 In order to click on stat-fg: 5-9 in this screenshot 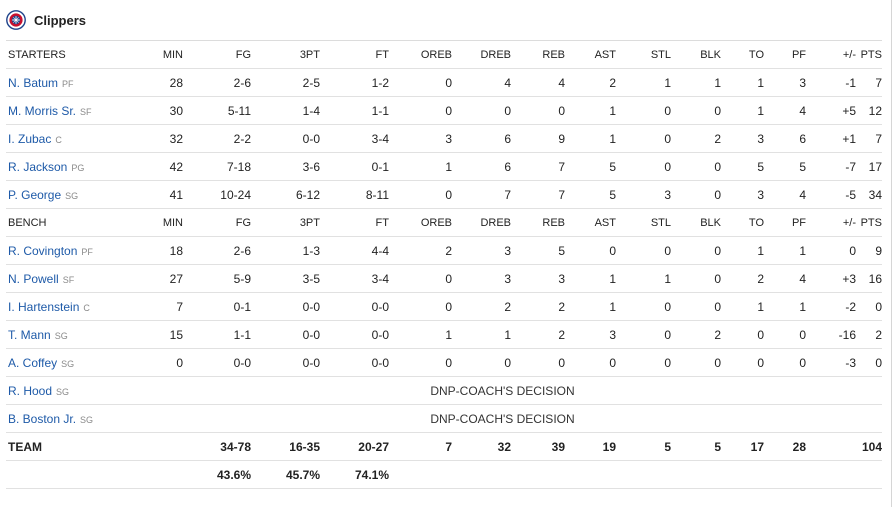, I will do `click(217, 278)`.